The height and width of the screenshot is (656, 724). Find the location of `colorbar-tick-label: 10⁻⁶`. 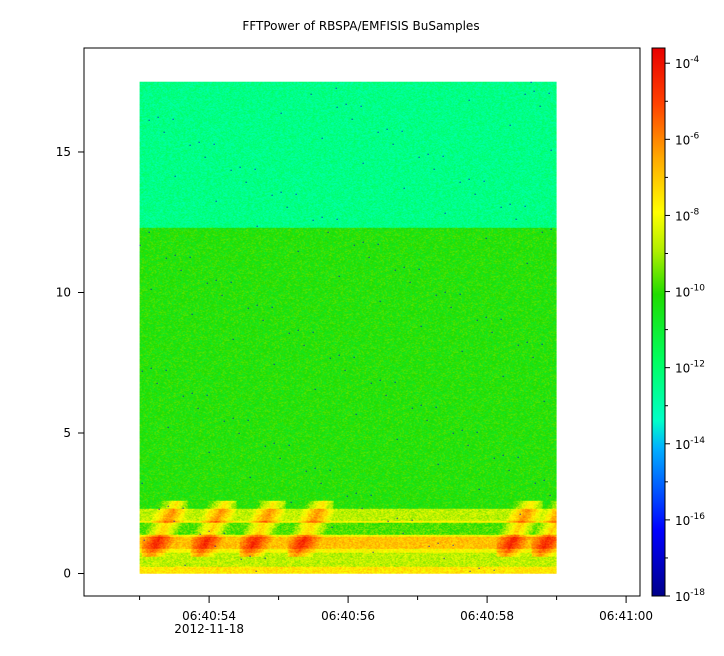

colorbar-tick-label: 10⁻⁶ is located at coordinates (687, 139).